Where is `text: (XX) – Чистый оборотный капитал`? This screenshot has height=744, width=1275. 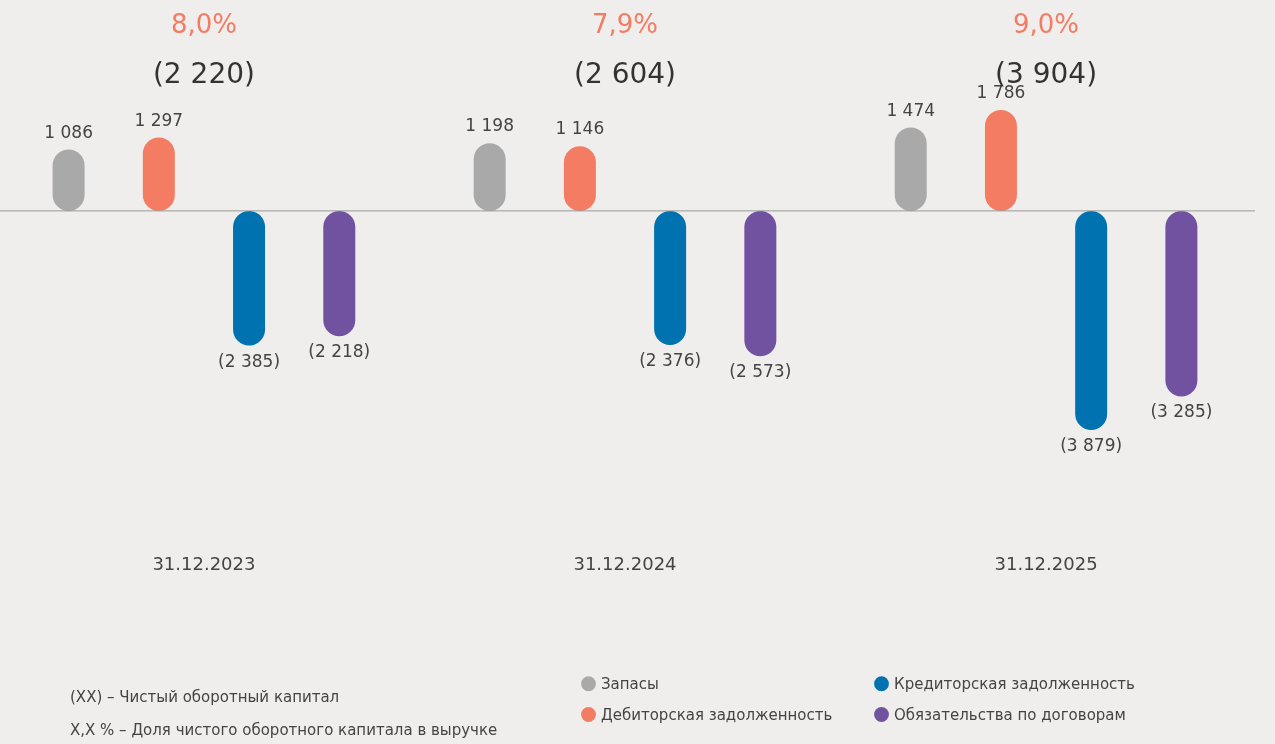 text: (XX) – Чистый оборотный капитал is located at coordinates (205, 697).